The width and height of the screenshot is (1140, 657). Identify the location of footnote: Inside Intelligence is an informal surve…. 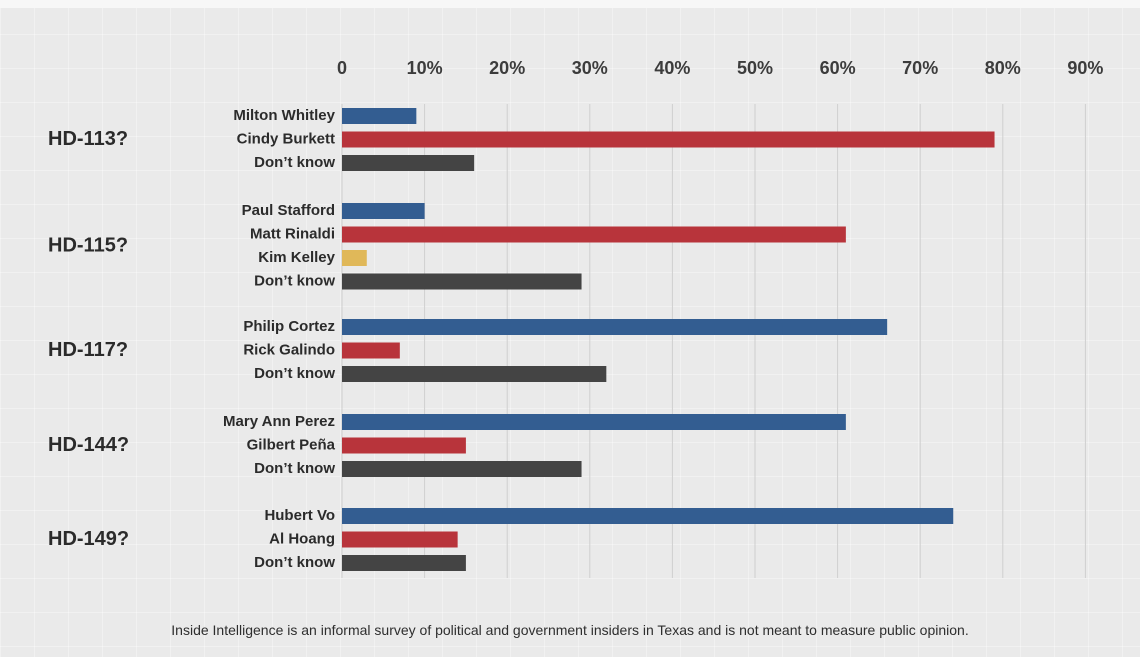
(570, 630).